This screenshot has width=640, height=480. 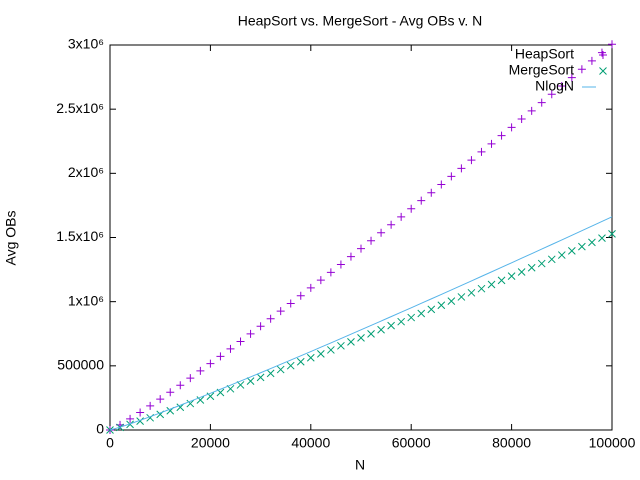 I want to click on legend-label: NlogN, so click(x=554, y=86).